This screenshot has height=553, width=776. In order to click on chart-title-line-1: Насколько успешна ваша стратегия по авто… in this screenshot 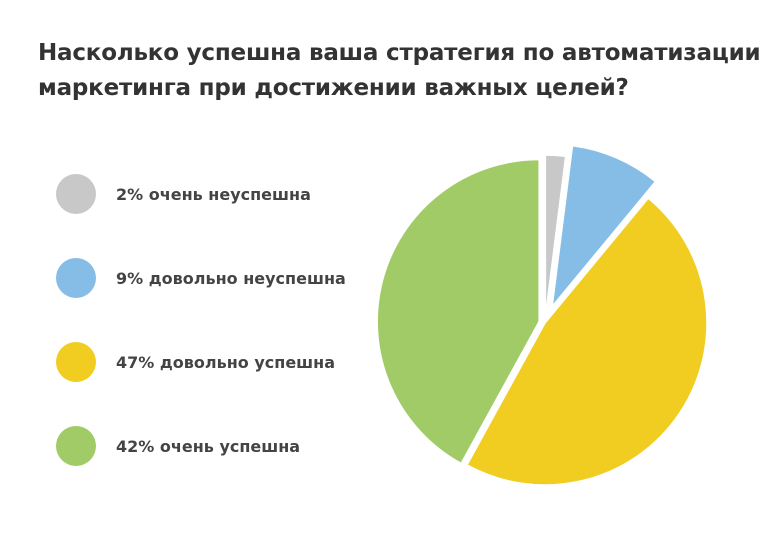, I will do `click(399, 53)`.